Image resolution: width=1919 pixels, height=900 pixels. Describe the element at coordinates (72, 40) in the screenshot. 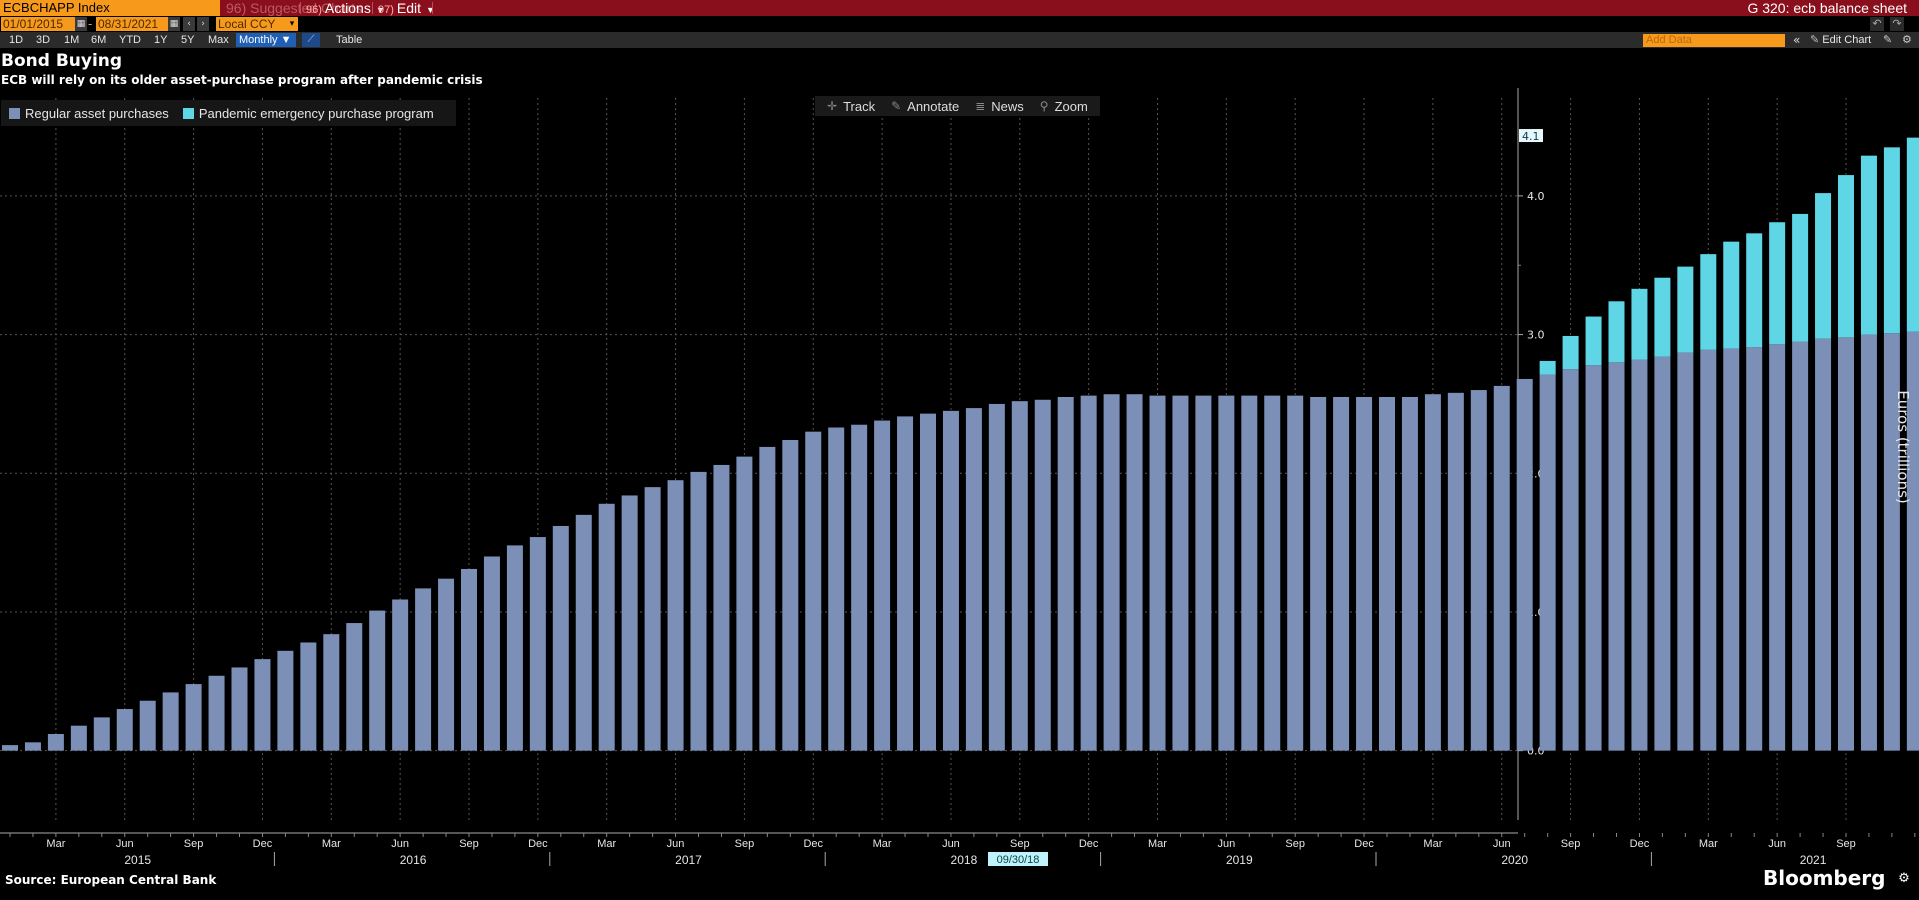

I see `range-1m: 1M` at that location.